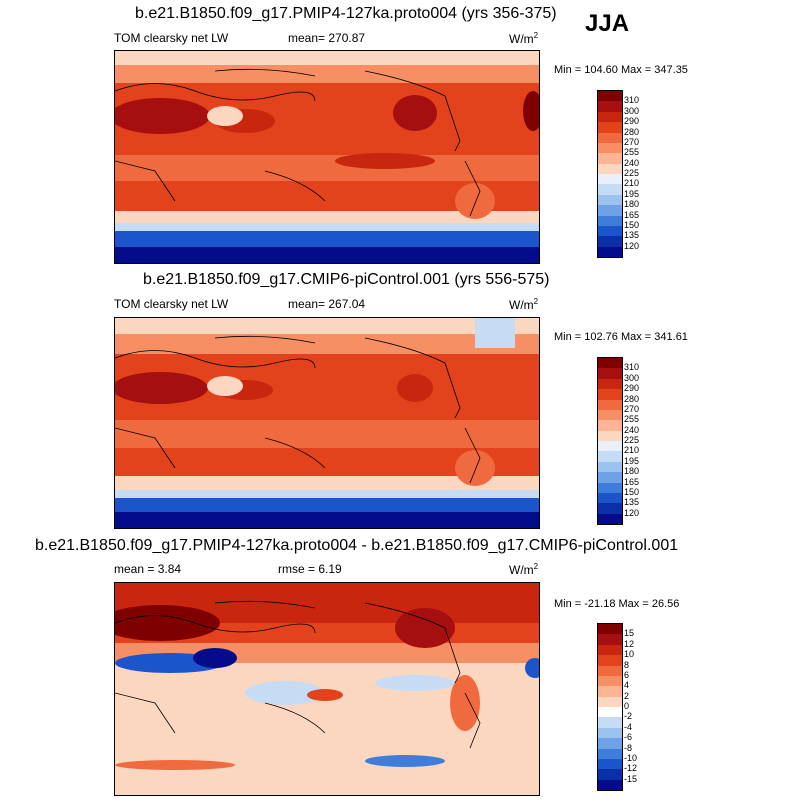 This screenshot has height=800, width=800. I want to click on panel3-hotspot-namerica, so click(425, 628).